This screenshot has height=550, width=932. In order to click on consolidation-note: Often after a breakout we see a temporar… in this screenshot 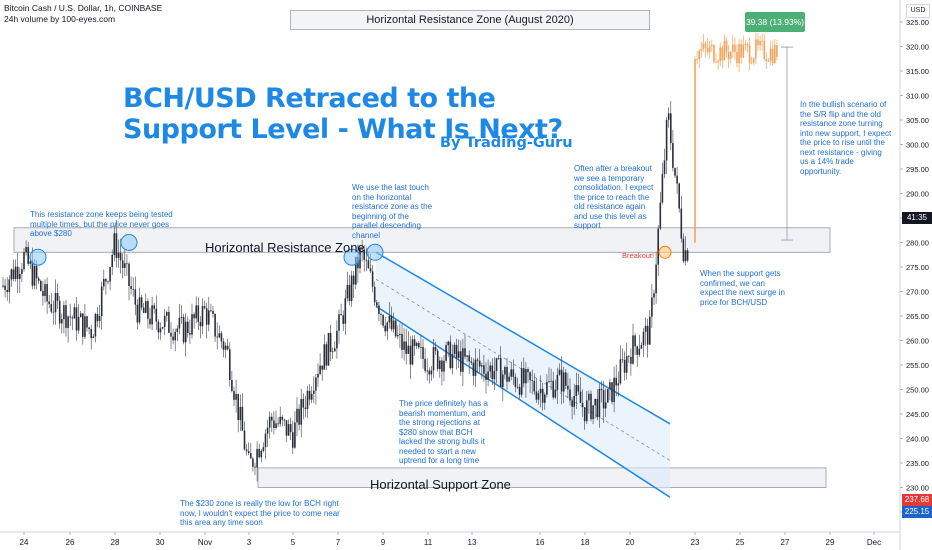, I will do `click(614, 197)`.